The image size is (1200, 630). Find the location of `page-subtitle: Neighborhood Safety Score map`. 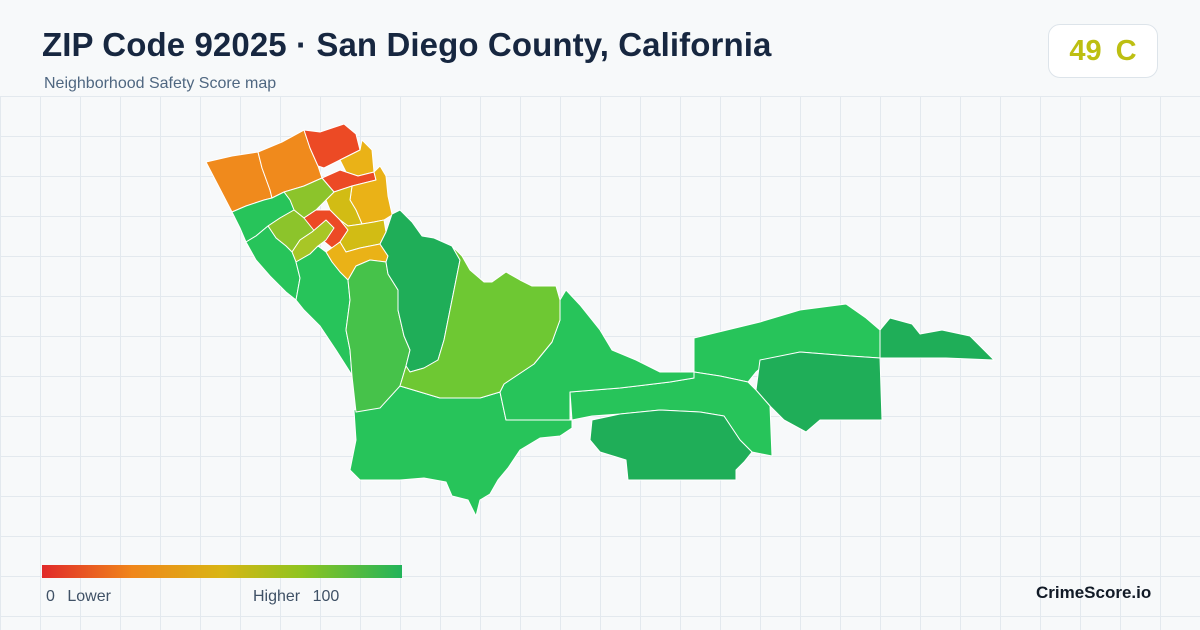

page-subtitle: Neighborhood Safety Score map is located at coordinates (160, 83).